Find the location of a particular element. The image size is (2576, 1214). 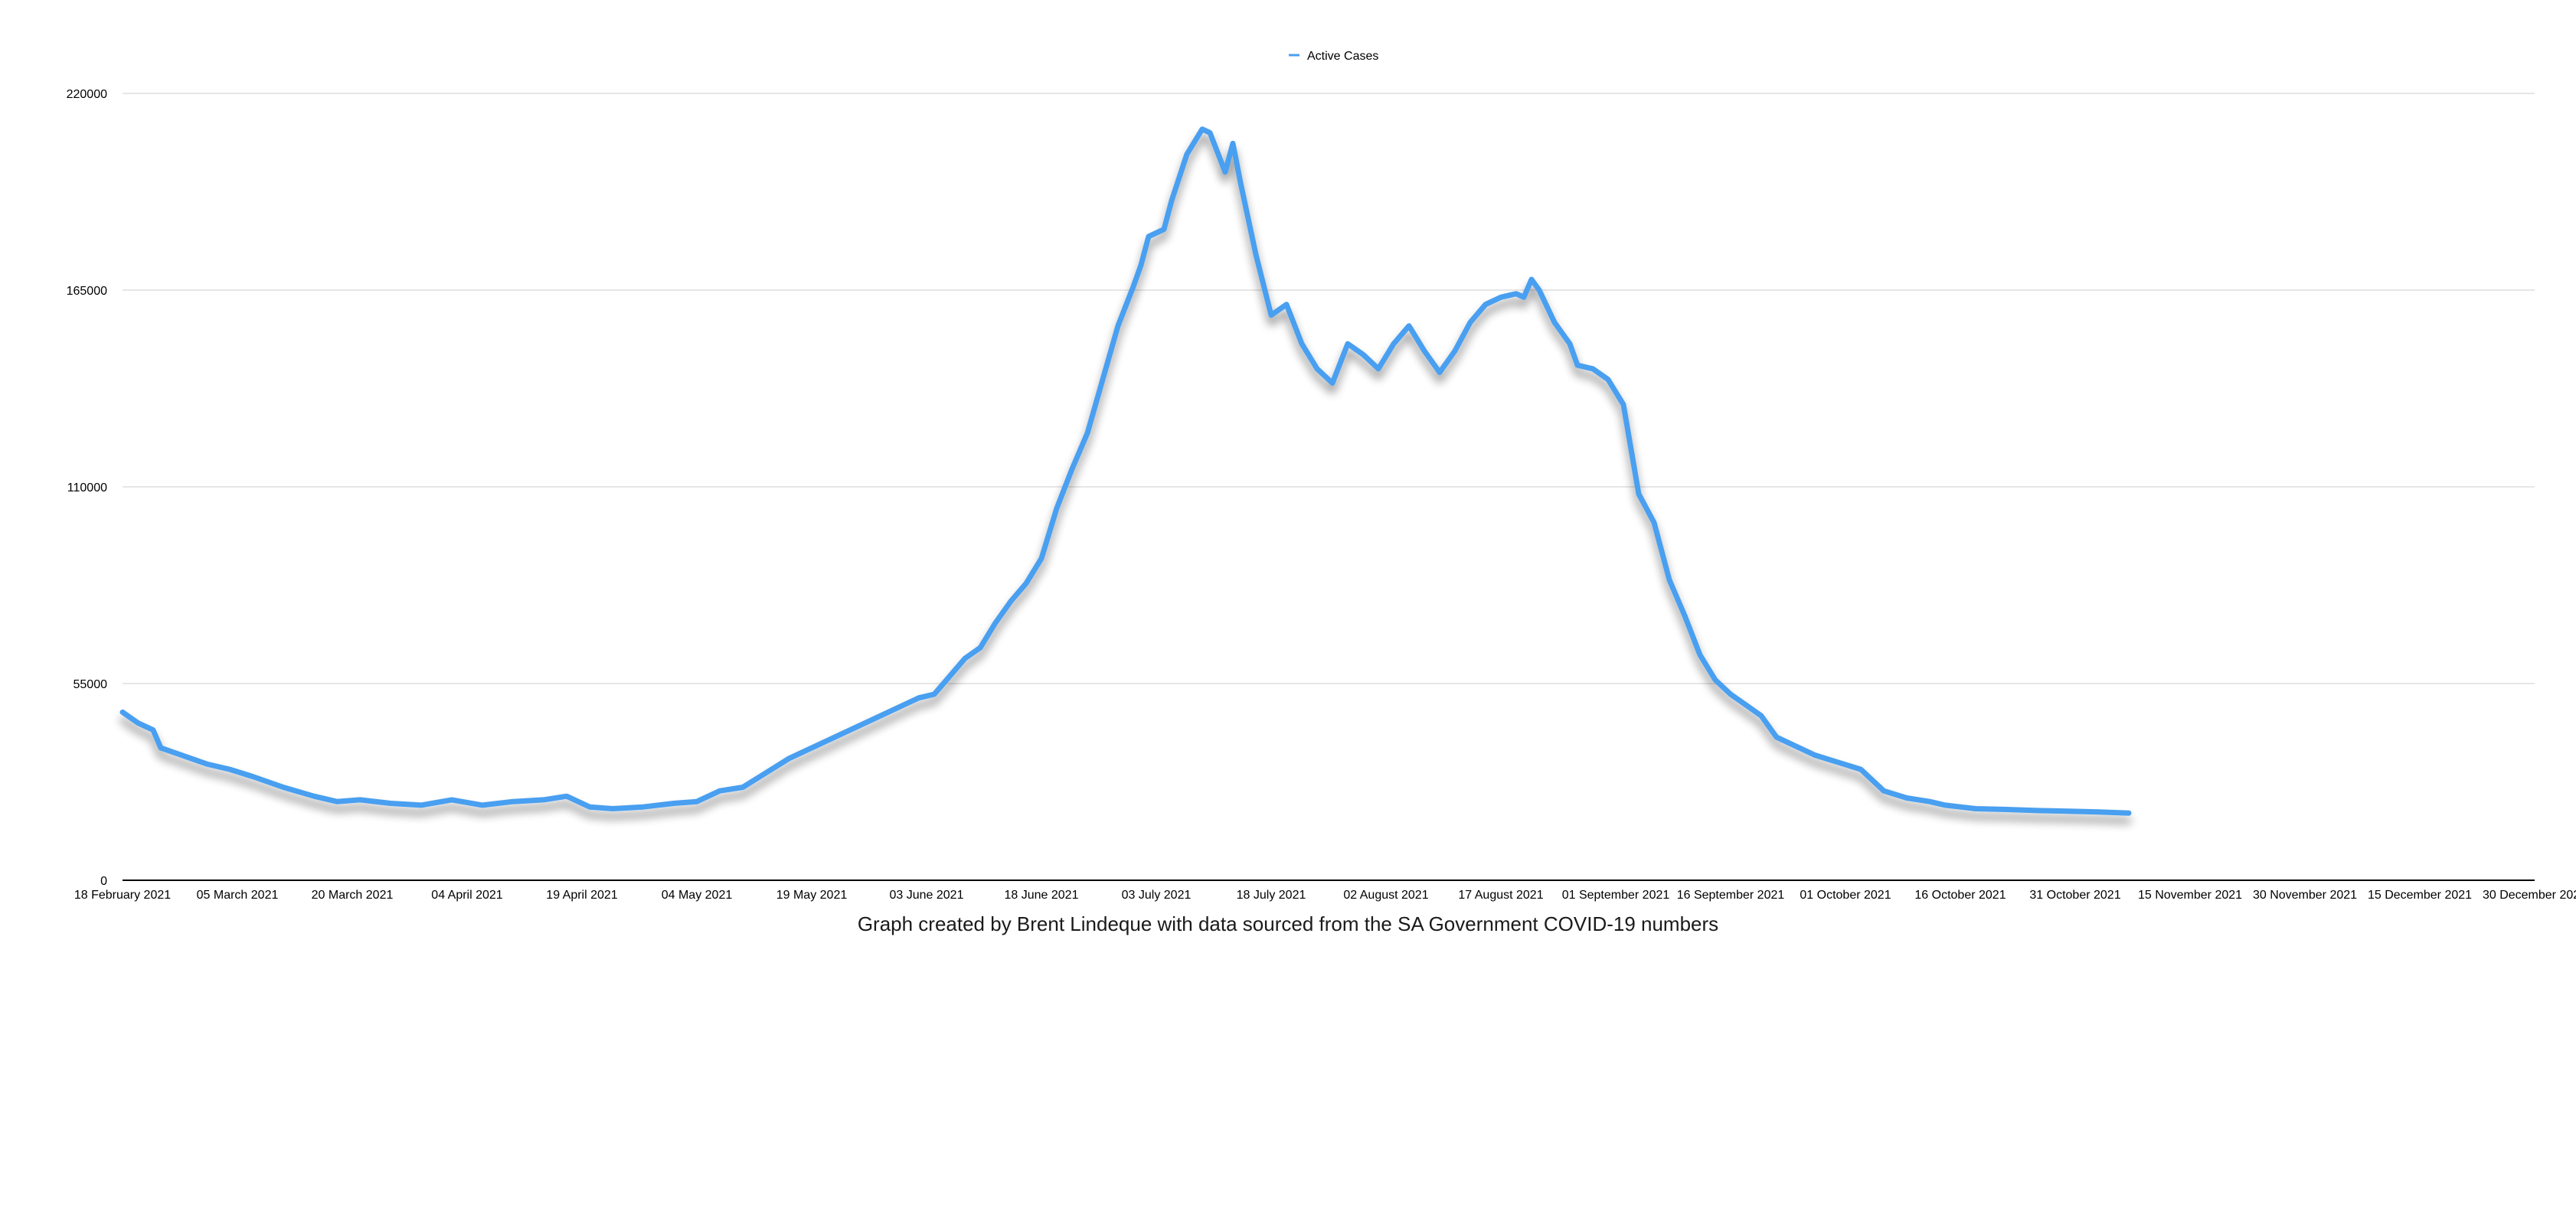

x-tick-label: 20 March 2021 is located at coordinates (353, 896).